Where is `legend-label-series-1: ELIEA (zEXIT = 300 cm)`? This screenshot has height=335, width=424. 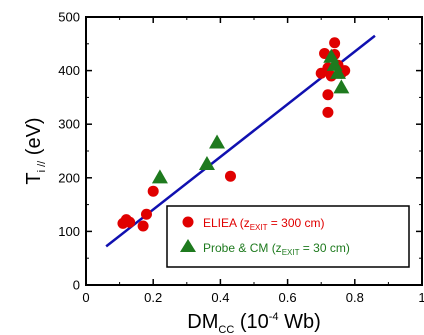 legend-label-series-1: ELIEA (zEXIT = 300 cm) is located at coordinates (264, 224).